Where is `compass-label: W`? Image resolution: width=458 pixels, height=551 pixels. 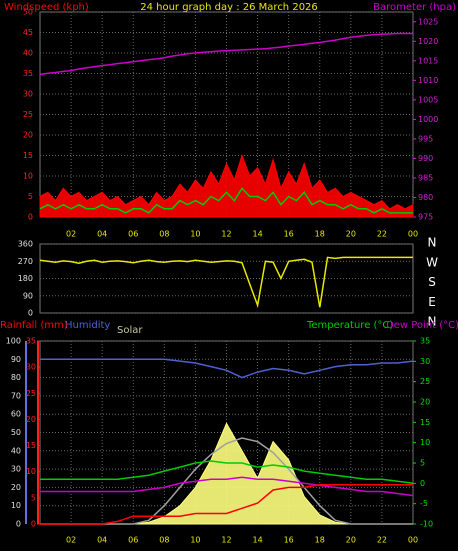
compass-label: W is located at coordinates (432, 262).